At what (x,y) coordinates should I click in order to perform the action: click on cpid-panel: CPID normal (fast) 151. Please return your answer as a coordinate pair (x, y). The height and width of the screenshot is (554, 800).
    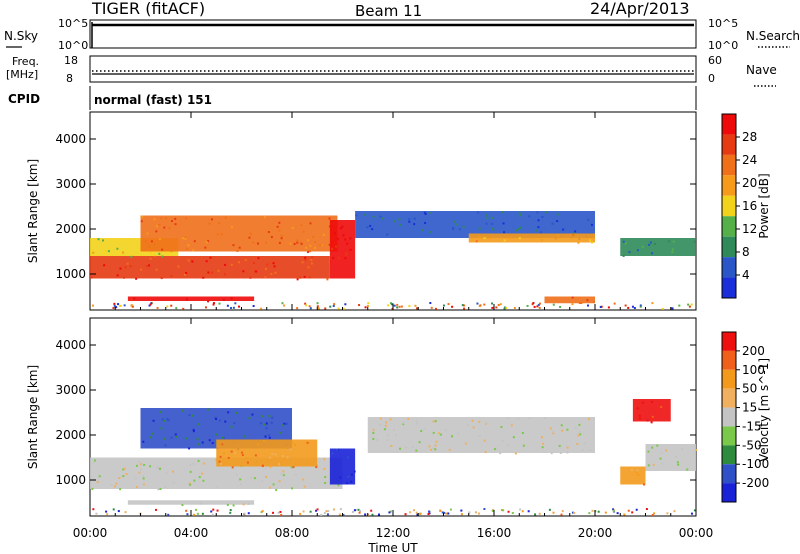
    Looking at the image, I should click on (352, 98).